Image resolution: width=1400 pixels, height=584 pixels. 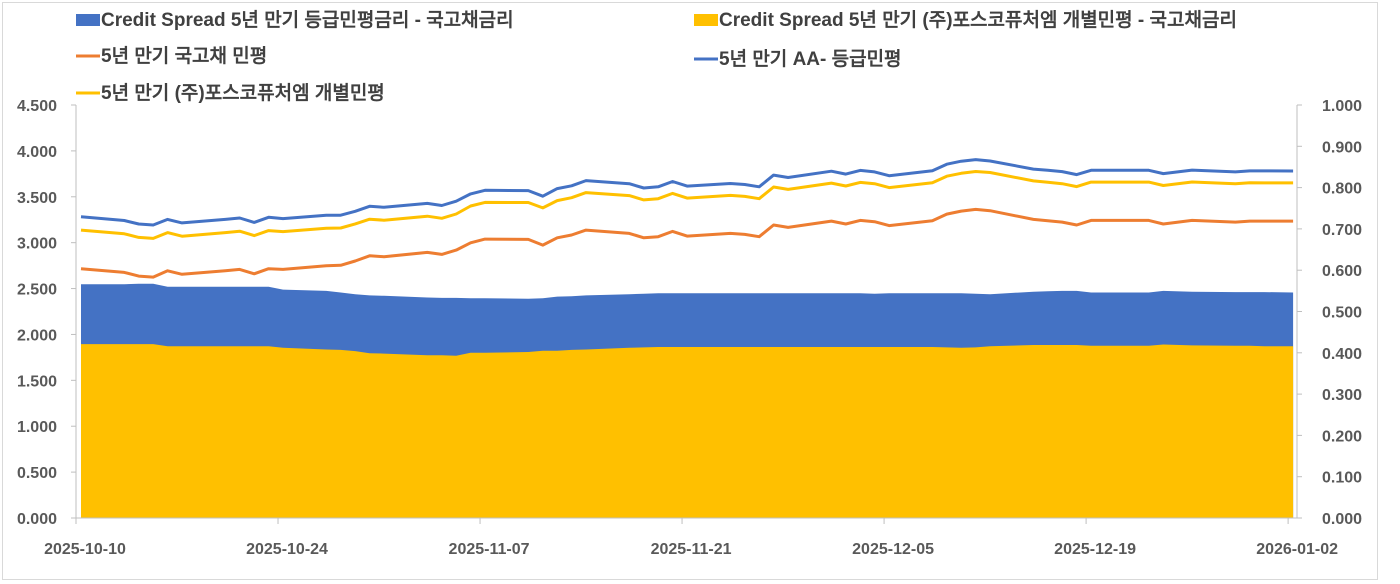 What do you see at coordinates (37, 106) in the screenshot?
I see `left-tick-label: 4.500` at bounding box center [37, 106].